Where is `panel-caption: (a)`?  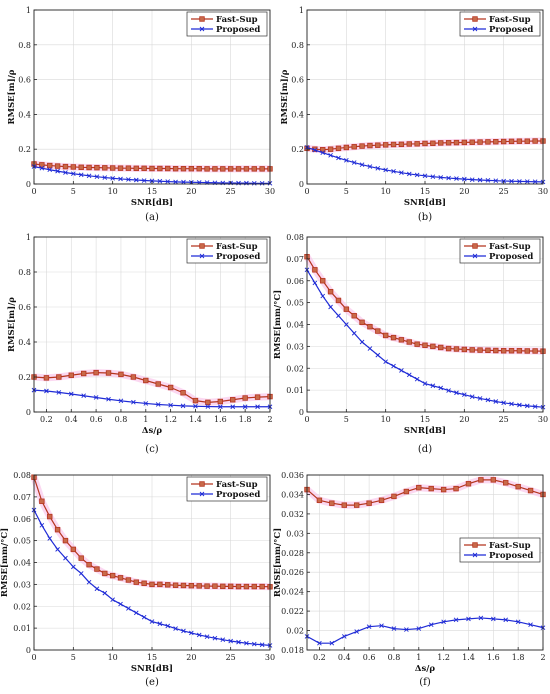
panel-caption: (a) is located at coordinates (152, 217).